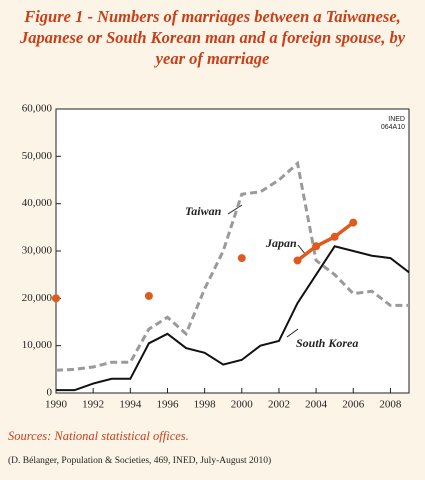 The height and width of the screenshot is (480, 425). What do you see at coordinates (98, 436) in the screenshot?
I see `source: Sources: National statistical offices.` at bounding box center [98, 436].